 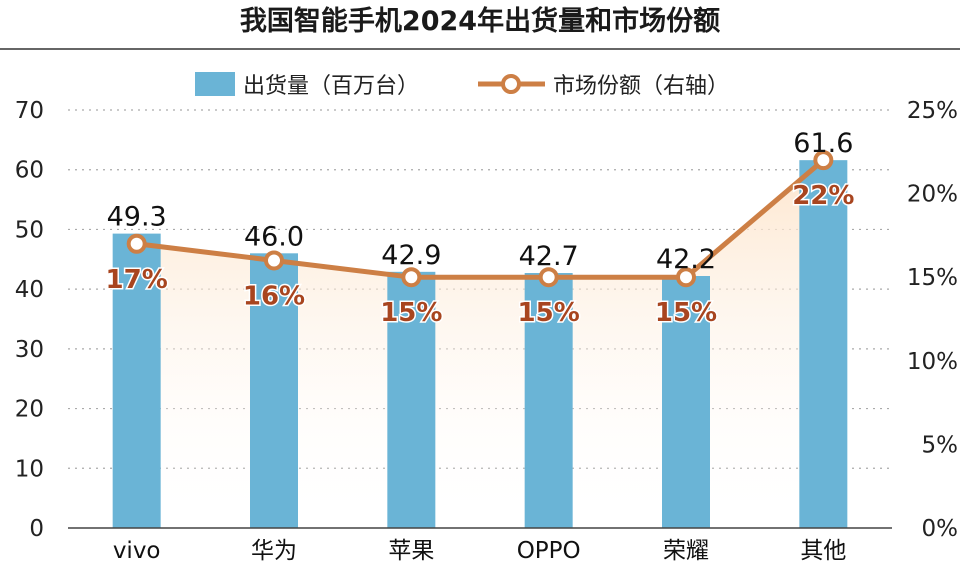 What do you see at coordinates (29, 350) in the screenshot?
I see `y-left-tick-label: 30` at bounding box center [29, 350].